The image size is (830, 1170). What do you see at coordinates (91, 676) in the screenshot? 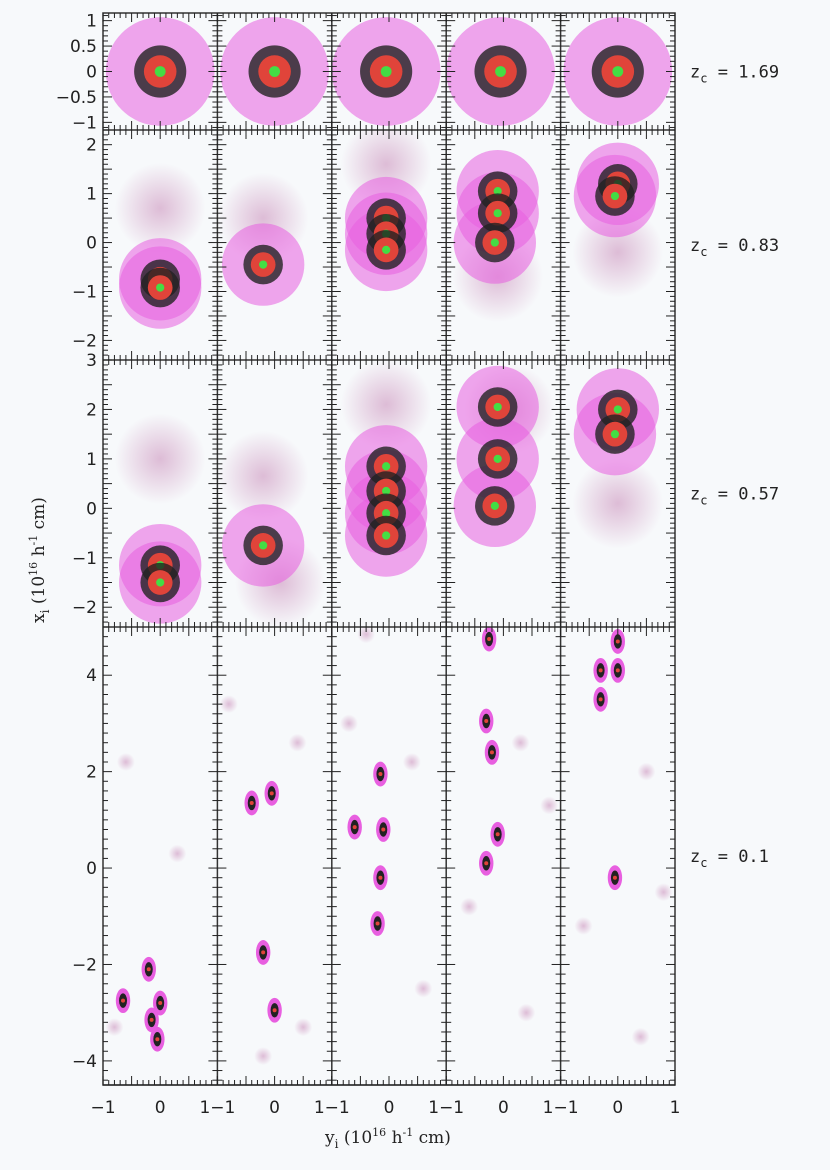
I see `y-tick-label: 4` at bounding box center [91, 676].